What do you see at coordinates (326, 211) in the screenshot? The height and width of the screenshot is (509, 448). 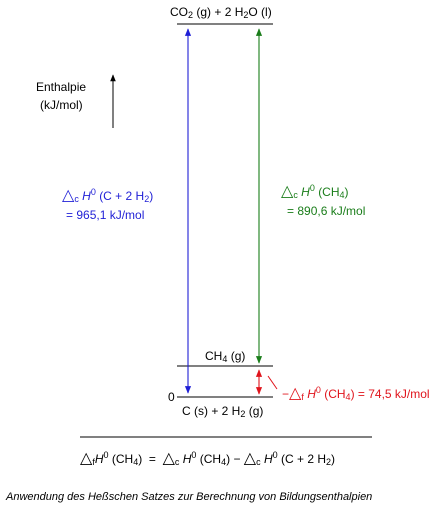 I see `green-label-value: = 890,6 kJ/mol` at bounding box center [326, 211].